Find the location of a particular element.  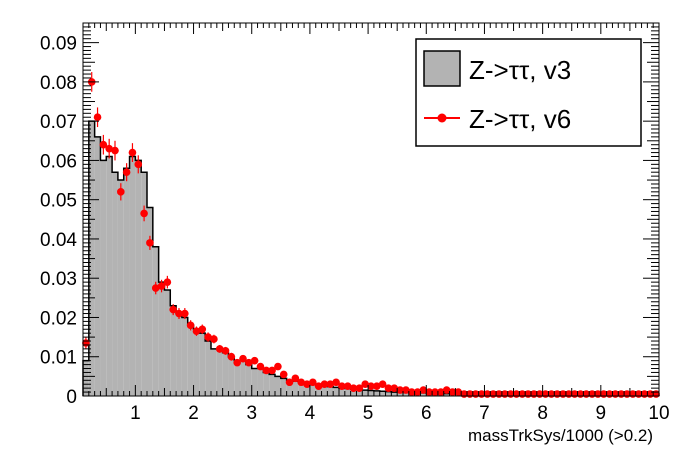

y-tick-label: 0.05 is located at coordinates (58, 201).